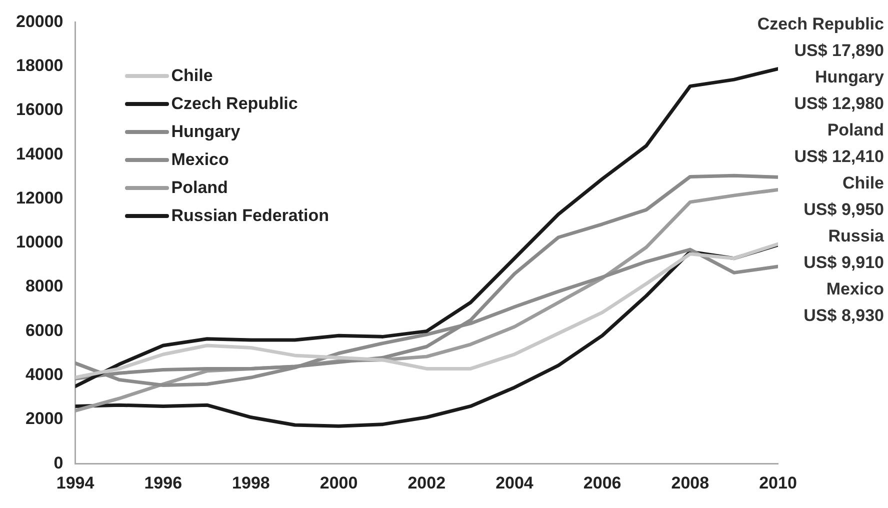 The image size is (888, 508). What do you see at coordinates (844, 262) in the screenshot?
I see `text: US$ 9,910` at bounding box center [844, 262].